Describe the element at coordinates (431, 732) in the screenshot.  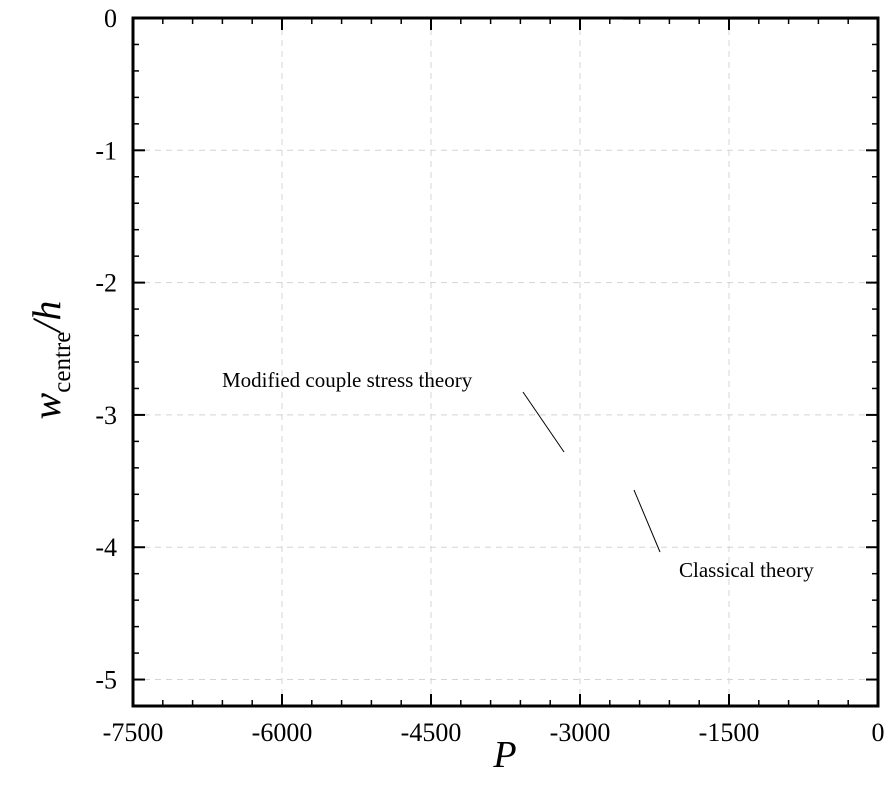
I see `x-tick-label: -4500` at that location.